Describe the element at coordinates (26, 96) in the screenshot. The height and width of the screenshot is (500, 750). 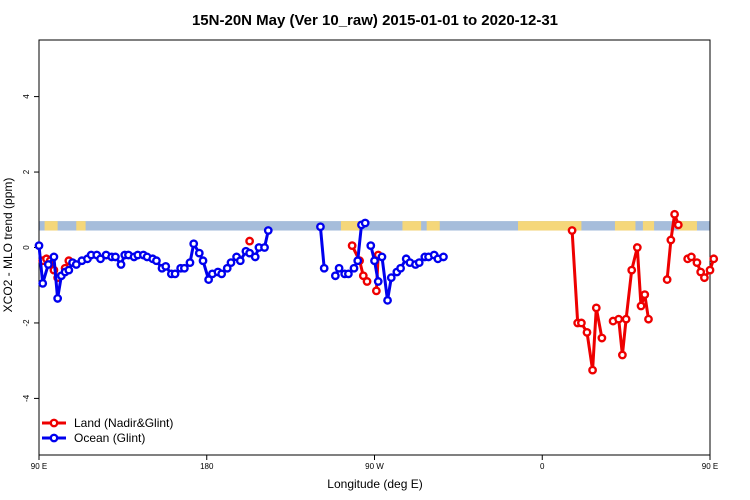
I see `y-tick-label: 4` at that location.